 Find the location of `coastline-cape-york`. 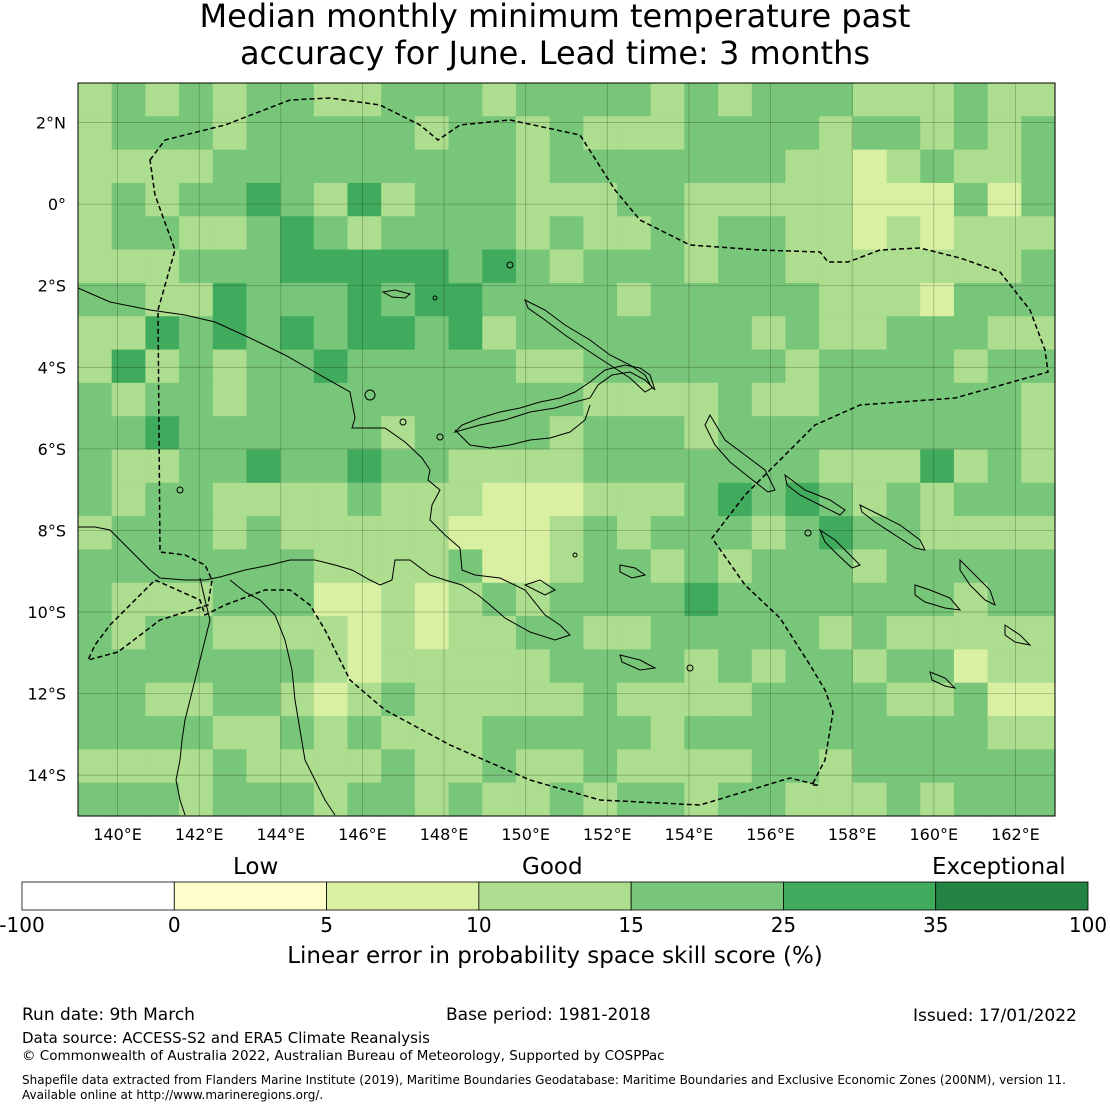

coastline-cape-york is located at coordinates (193, 696).